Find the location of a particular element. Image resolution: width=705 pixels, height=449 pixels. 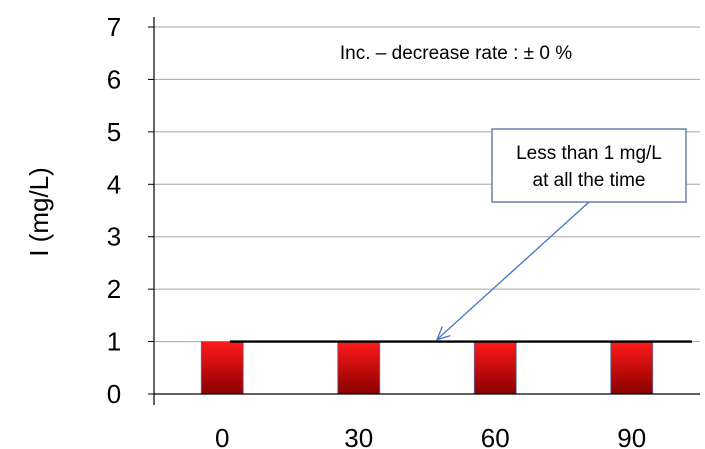

callout-line-2: at all the time is located at coordinates (589, 180).